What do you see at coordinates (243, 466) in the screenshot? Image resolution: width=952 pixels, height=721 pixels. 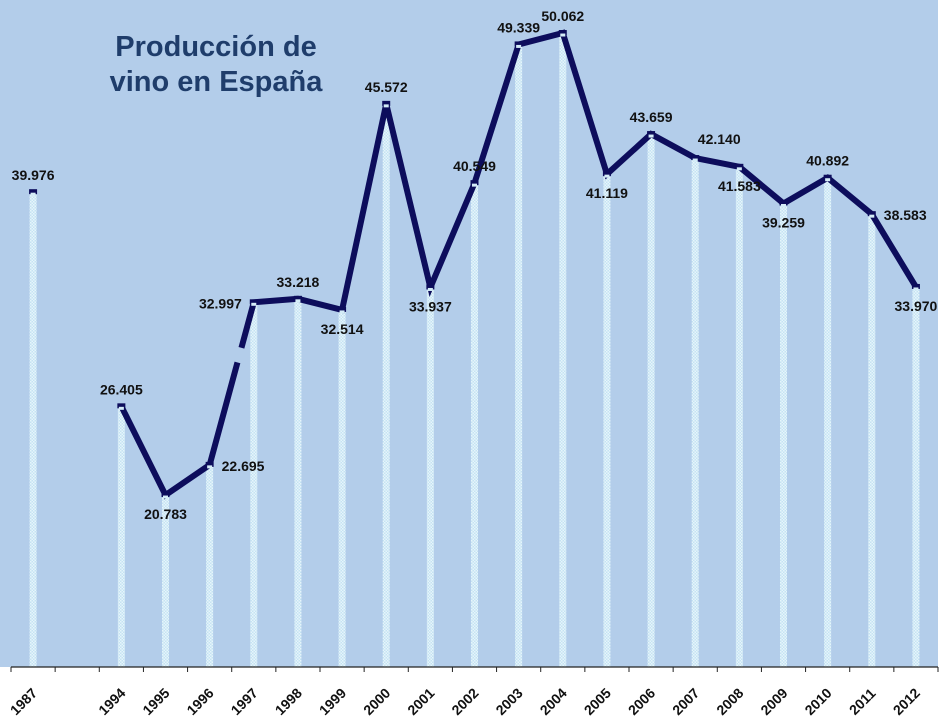 I see `data-label-1996: 22.695` at bounding box center [243, 466].